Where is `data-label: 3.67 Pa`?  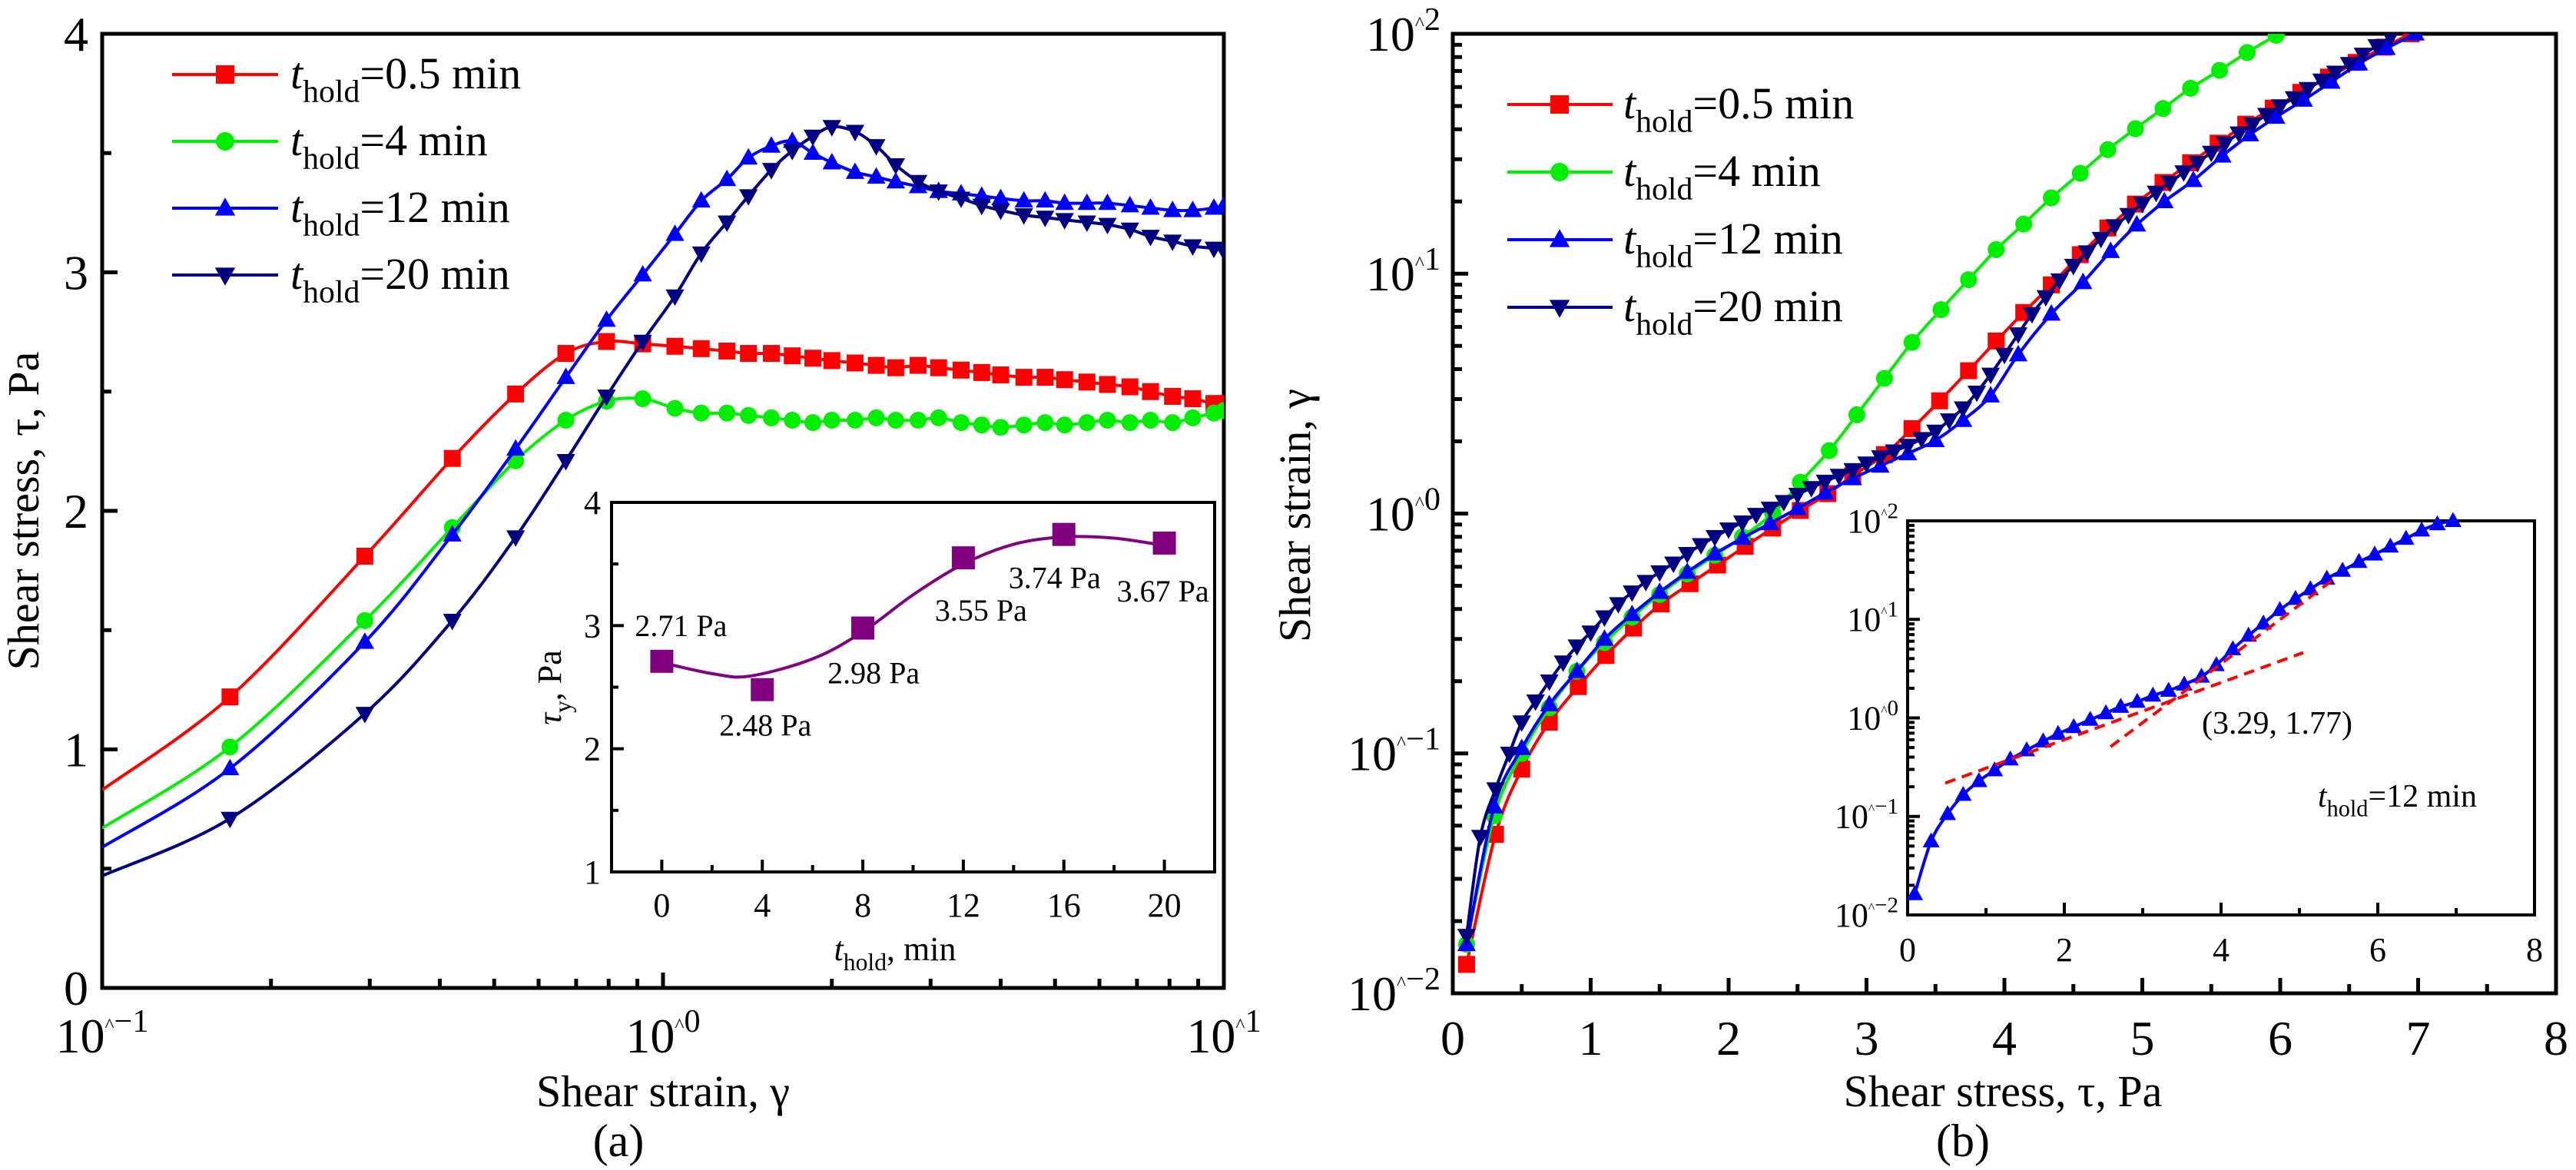
data-label: 3.67 Pa is located at coordinates (1163, 591).